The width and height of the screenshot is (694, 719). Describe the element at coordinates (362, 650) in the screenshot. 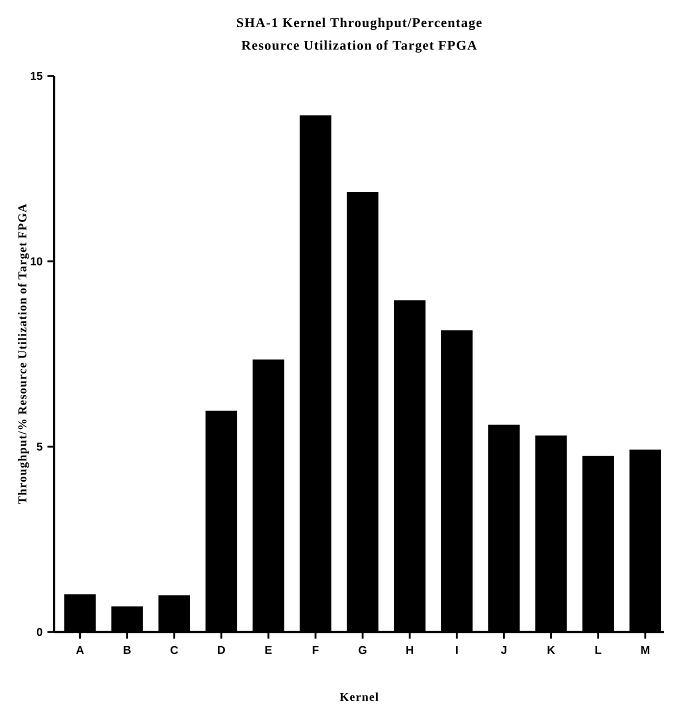

I see `x-tick-label: G` at that location.